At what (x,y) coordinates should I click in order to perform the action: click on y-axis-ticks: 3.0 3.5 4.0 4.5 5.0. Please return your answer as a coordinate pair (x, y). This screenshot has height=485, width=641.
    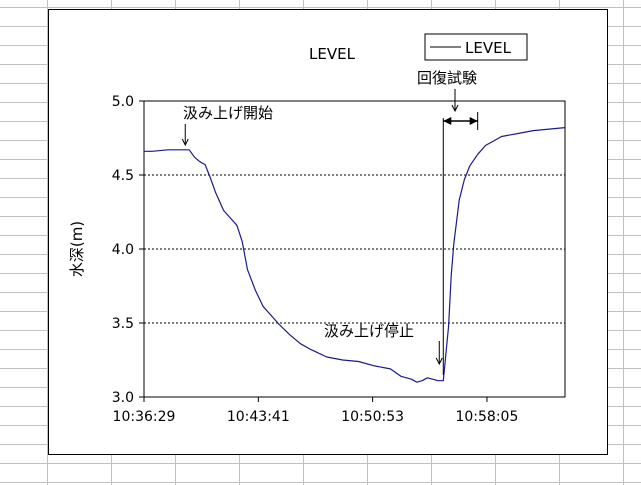
    Looking at the image, I should click on (128, 250).